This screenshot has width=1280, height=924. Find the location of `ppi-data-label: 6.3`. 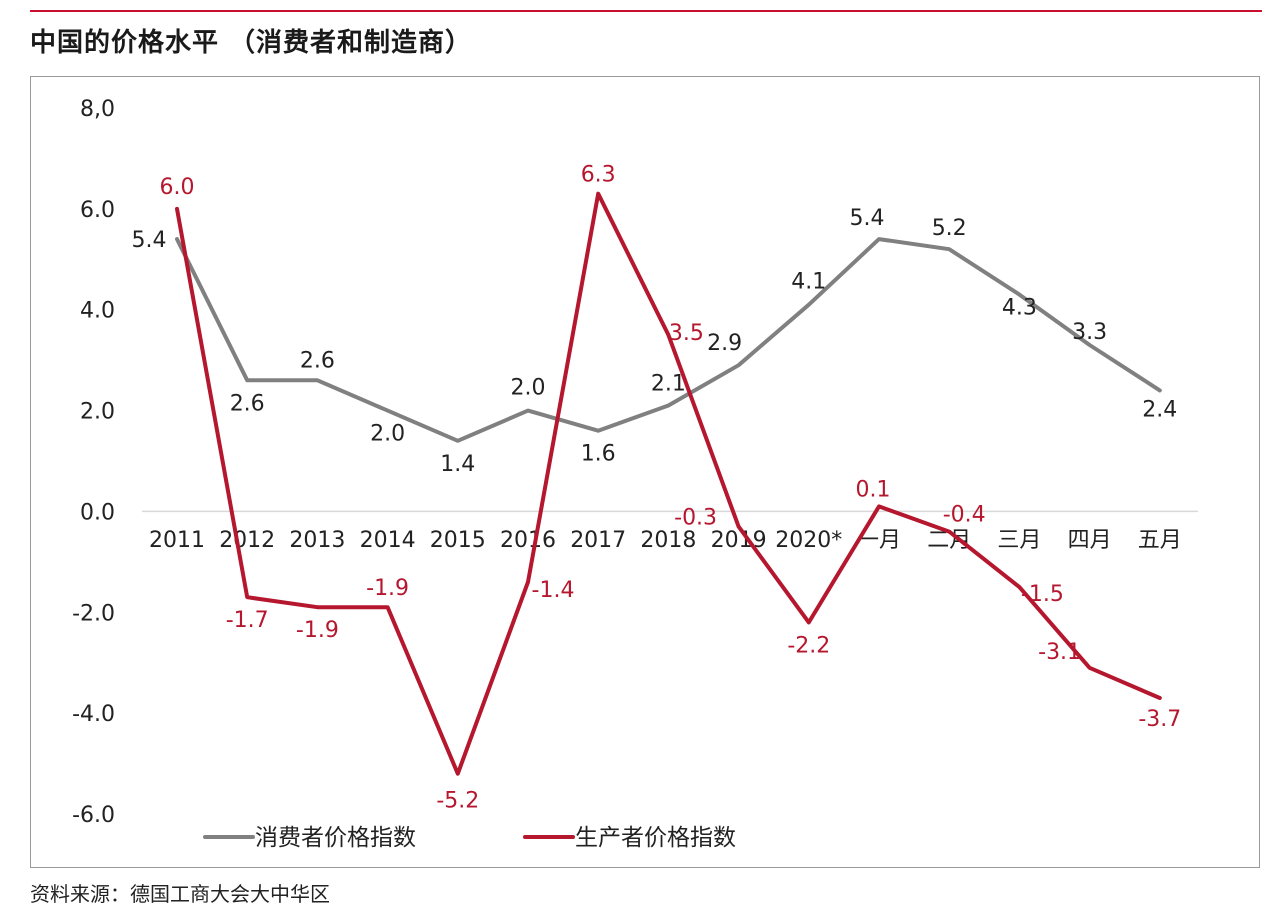

ppi-data-label: 6.3 is located at coordinates (598, 175).